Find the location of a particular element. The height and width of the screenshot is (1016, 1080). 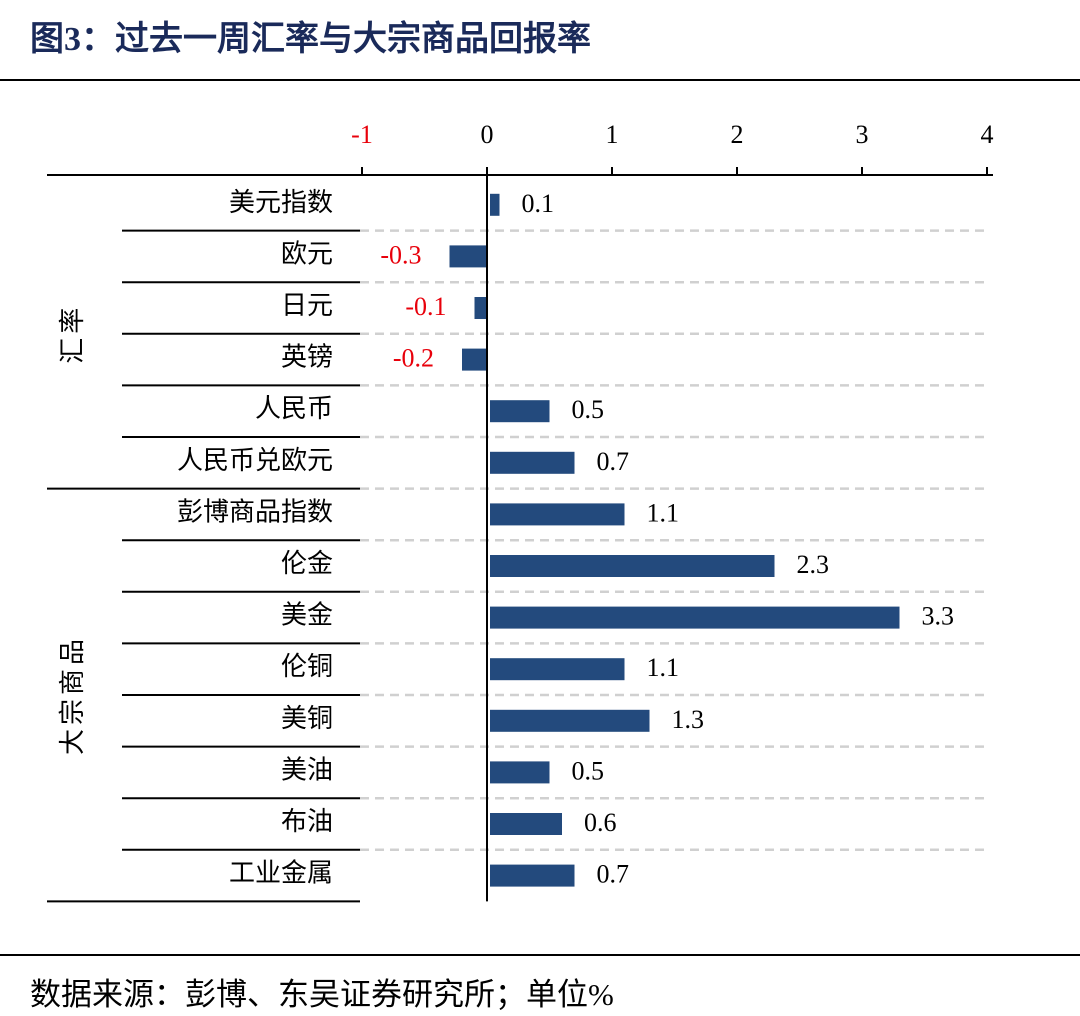

y-tick-label: 伦铜 is located at coordinates (307, 666).